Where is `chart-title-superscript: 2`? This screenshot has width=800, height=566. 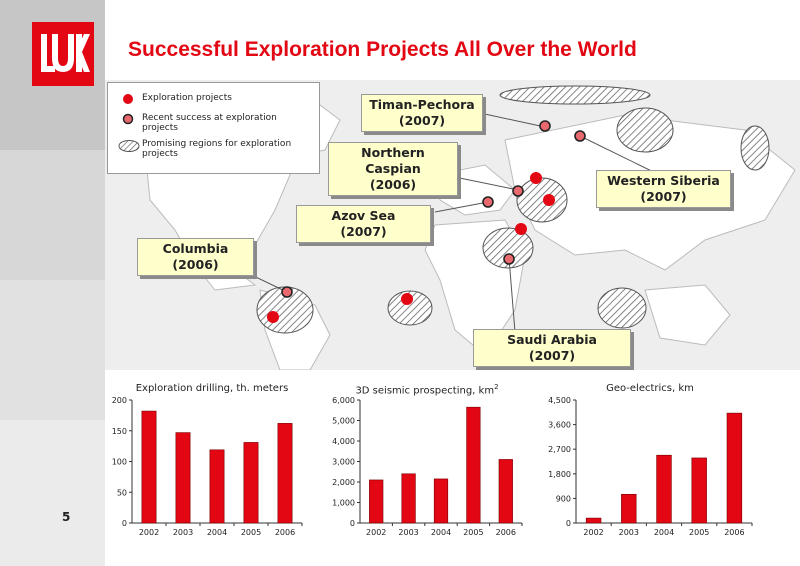 chart-title-superscript: 2 is located at coordinates (496, 387).